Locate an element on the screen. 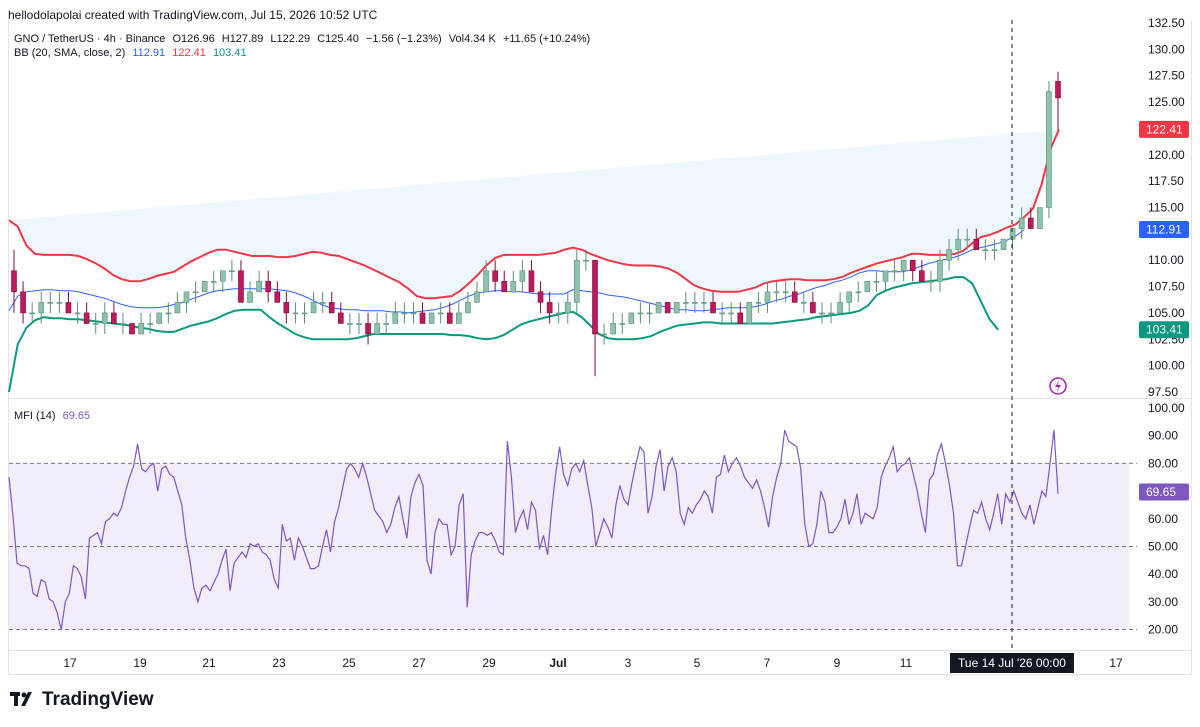 The image size is (1200, 727). time-axis: 17 19 21 23 25 27 29 Jul 3 5 7 9 11 17 is located at coordinates (593, 663).